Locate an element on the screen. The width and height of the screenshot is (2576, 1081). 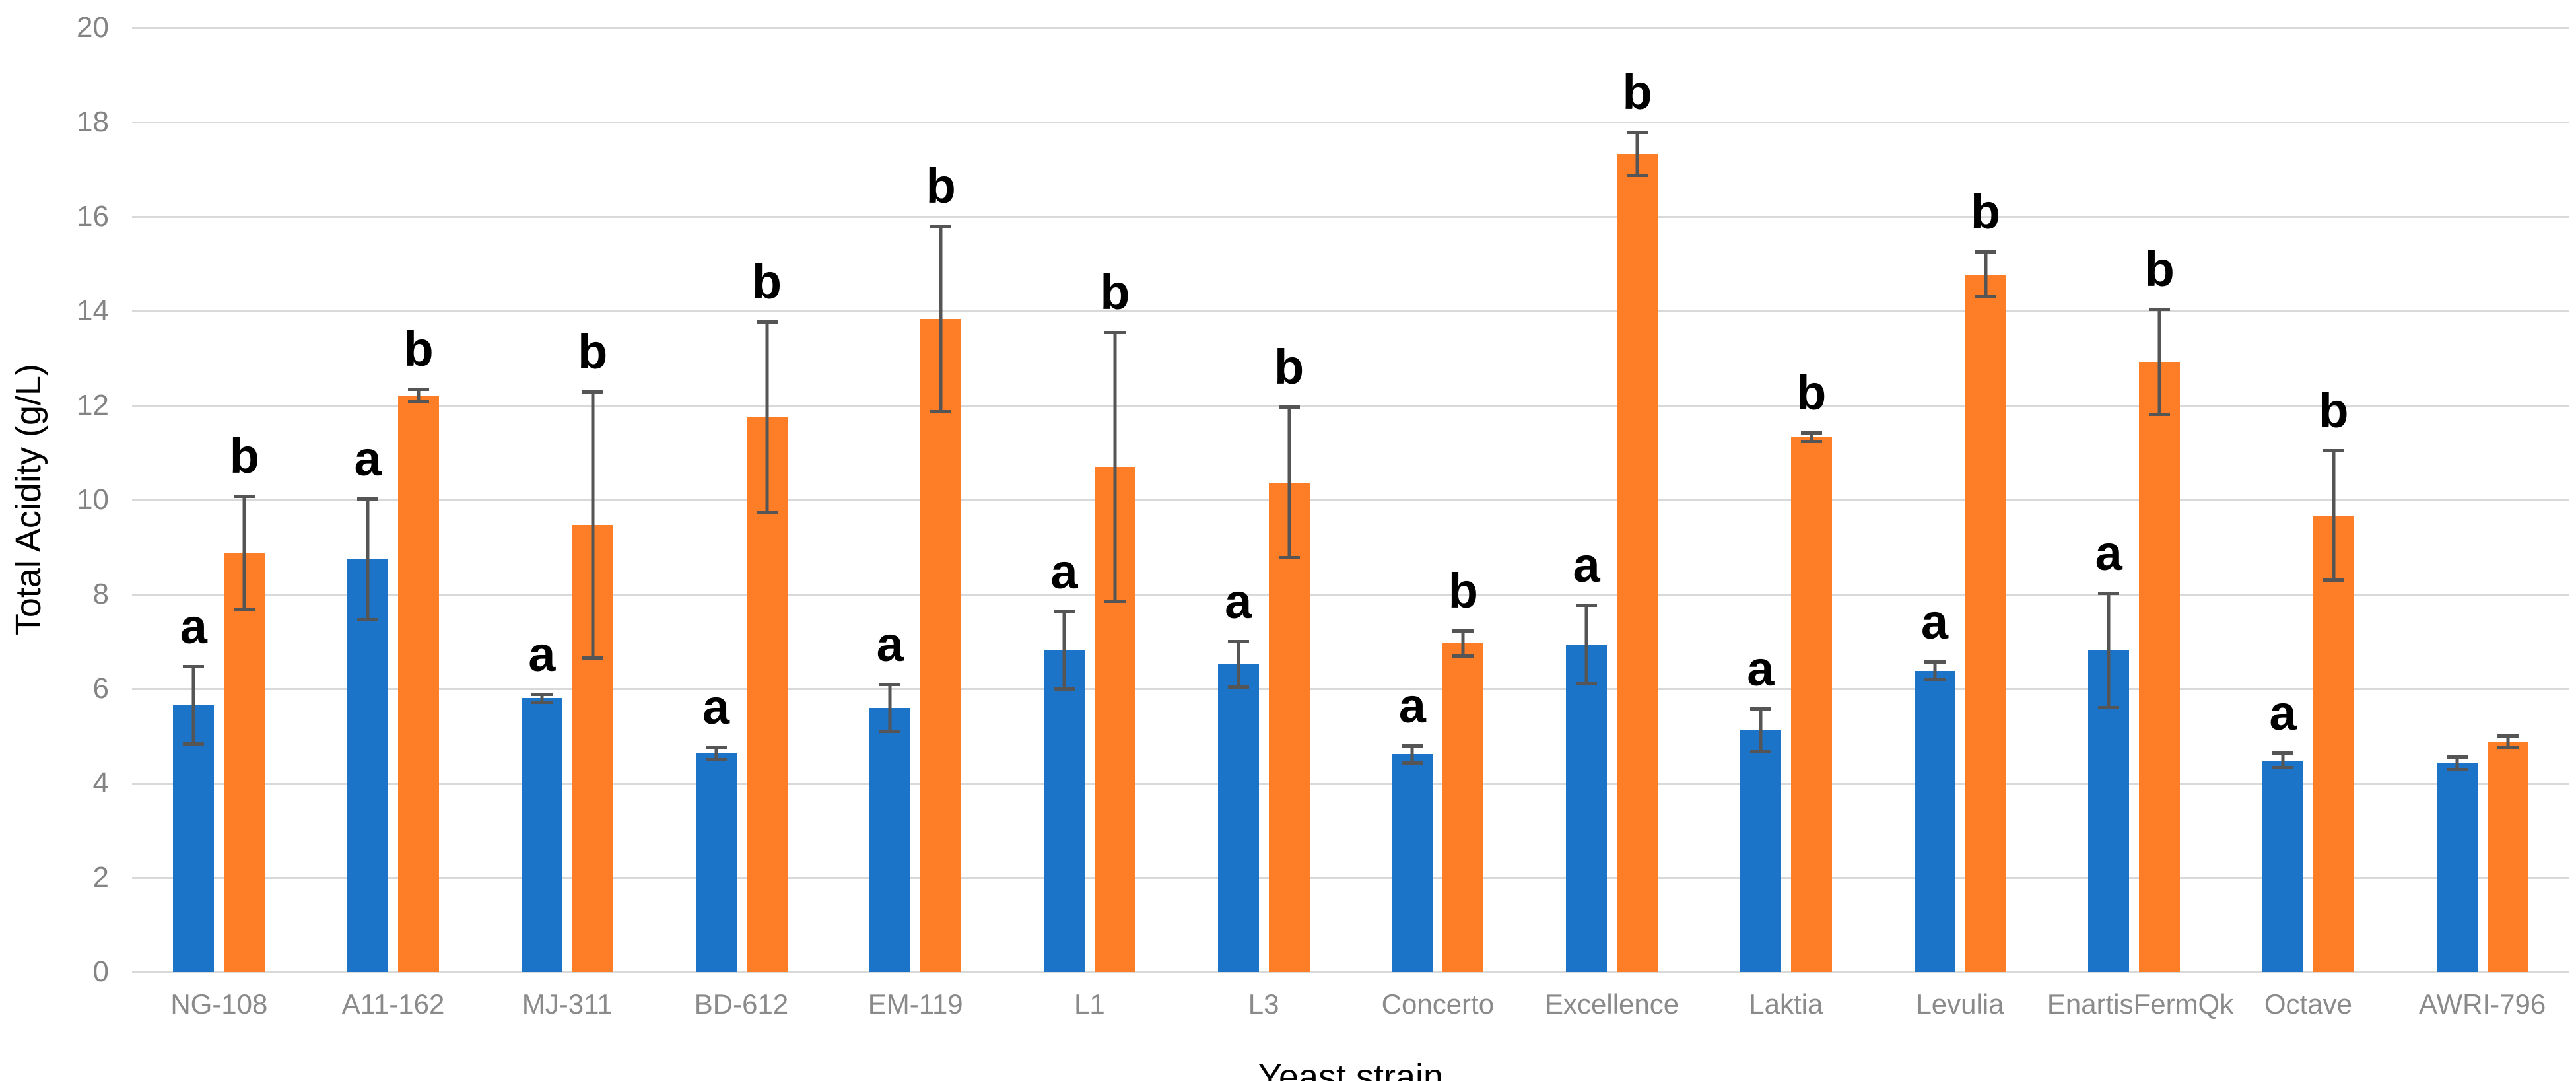
error-bar-blue-Levulia is located at coordinates (1935, 670).